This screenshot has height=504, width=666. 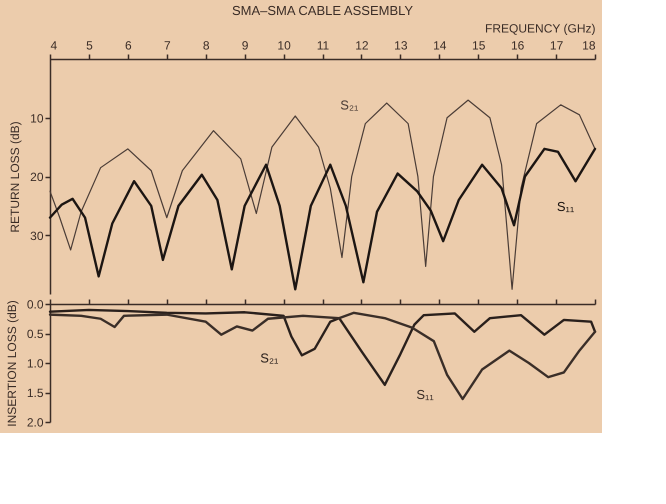 I want to click on y-axis-title: RETURN LOSS (dB), so click(x=15, y=177).